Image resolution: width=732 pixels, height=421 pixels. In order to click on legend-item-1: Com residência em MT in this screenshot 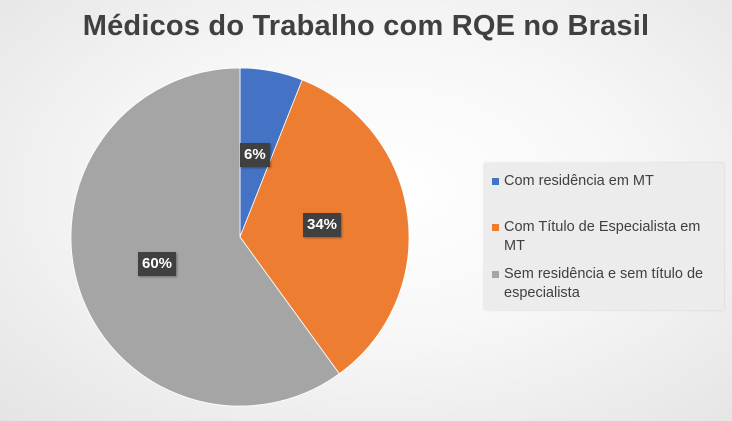, I will do `click(605, 181)`.